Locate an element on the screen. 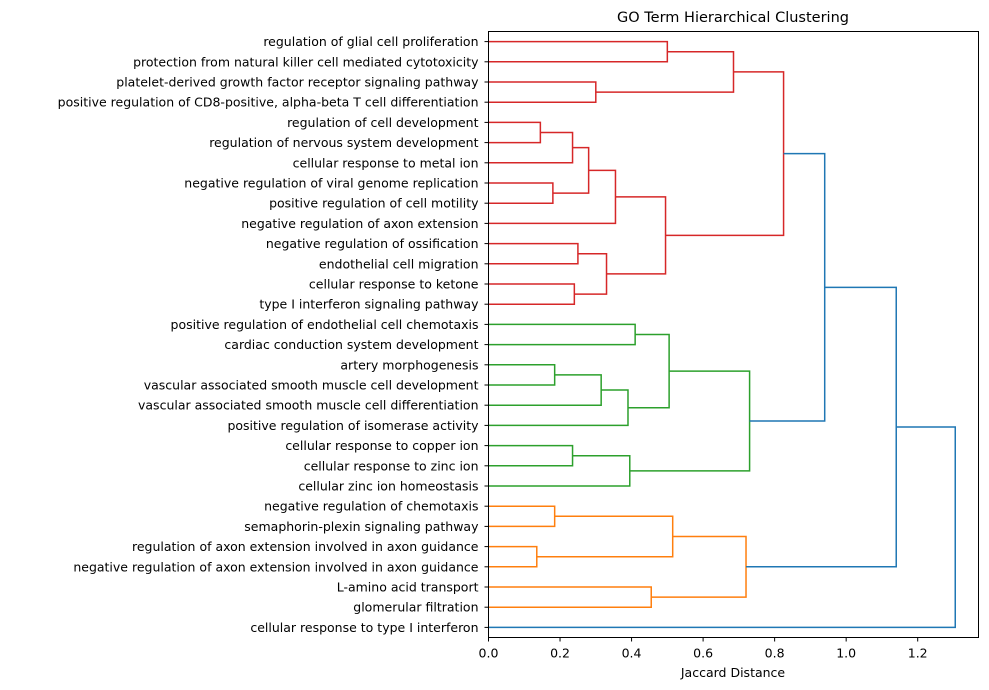  leaf-label: L-amino acid transport is located at coordinates (408, 587).